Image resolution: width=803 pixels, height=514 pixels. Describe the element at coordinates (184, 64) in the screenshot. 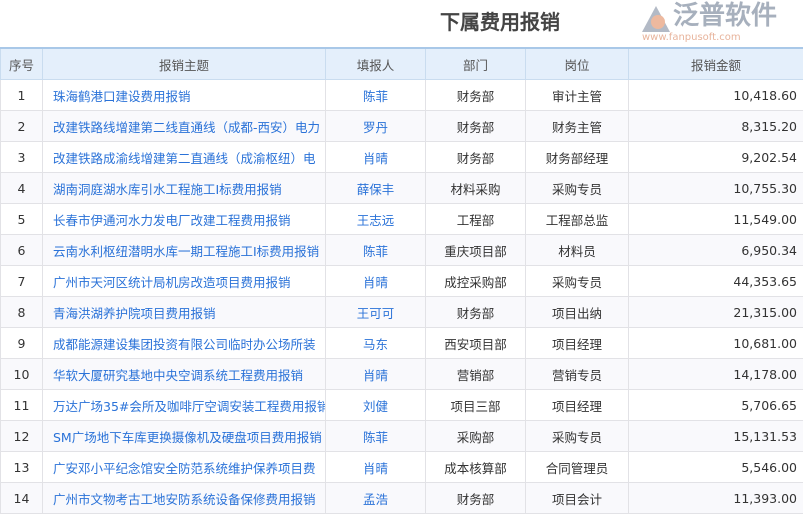

I see `col-subject: 报销主题` at that location.